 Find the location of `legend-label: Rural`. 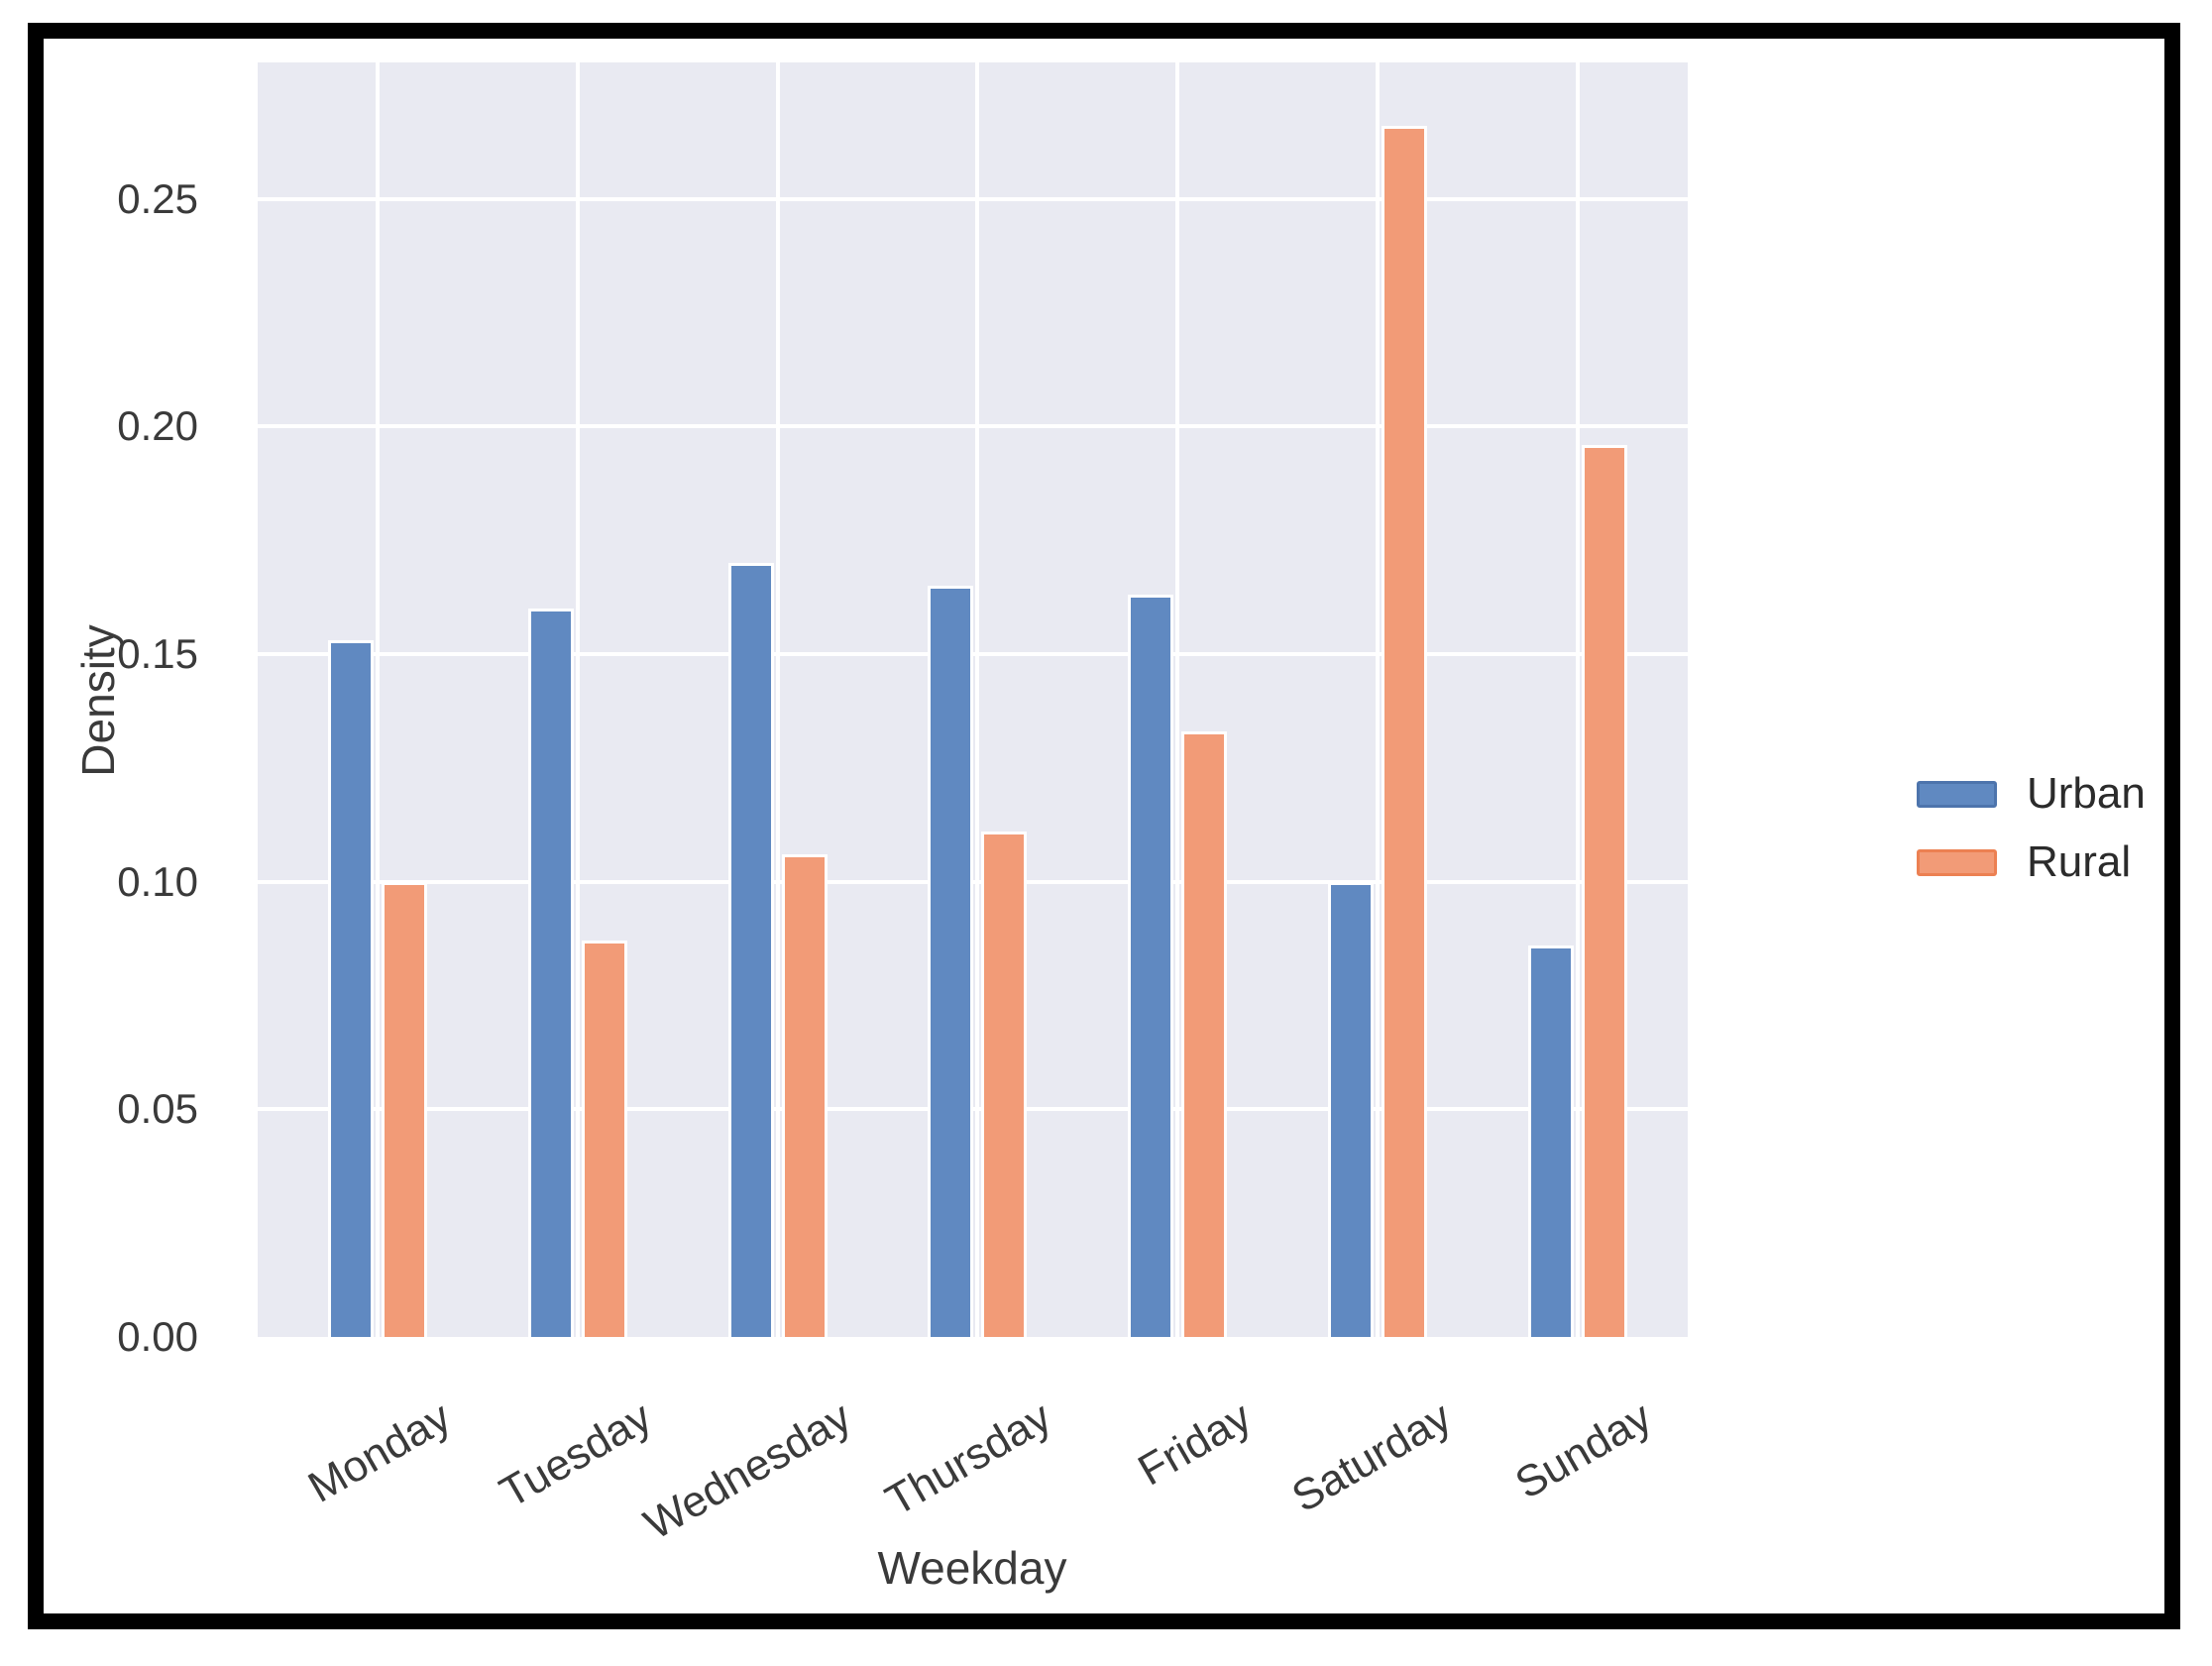

legend-label: Rural is located at coordinates (2079, 861).